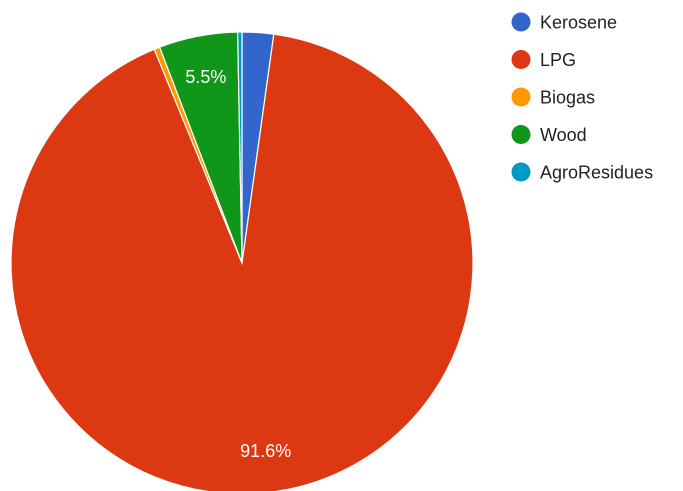 This screenshot has height=491, width=683. I want to click on pie-slice-agroresidues, so click(240, 147).